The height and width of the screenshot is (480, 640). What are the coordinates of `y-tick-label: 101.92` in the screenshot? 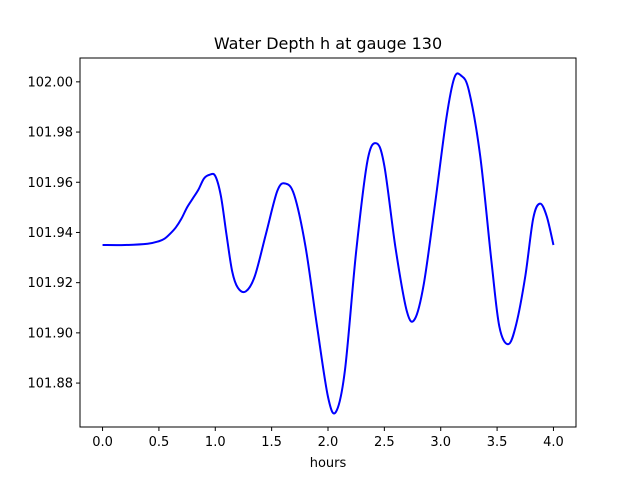 It's located at (51, 283).